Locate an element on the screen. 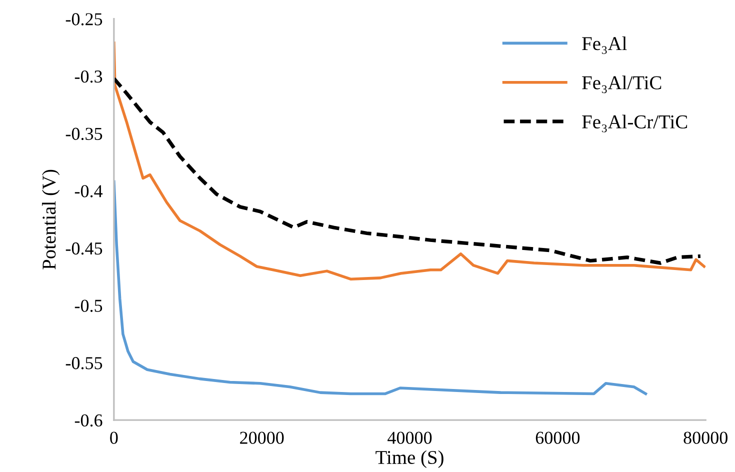 The height and width of the screenshot is (472, 735). legend-label: Fe₃Al is located at coordinates (604, 45).